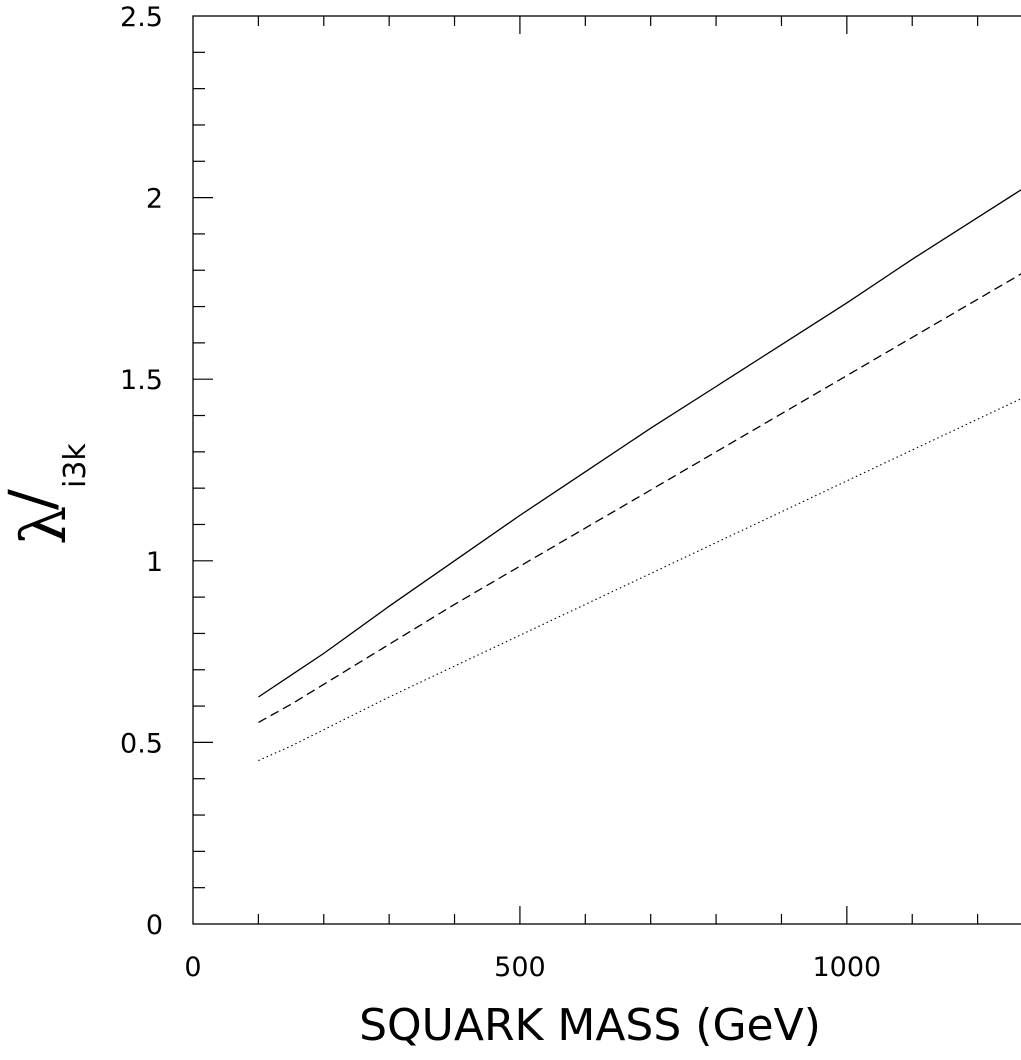  What do you see at coordinates (141, 380) in the screenshot?
I see `y-tick-label: 1.5` at bounding box center [141, 380].